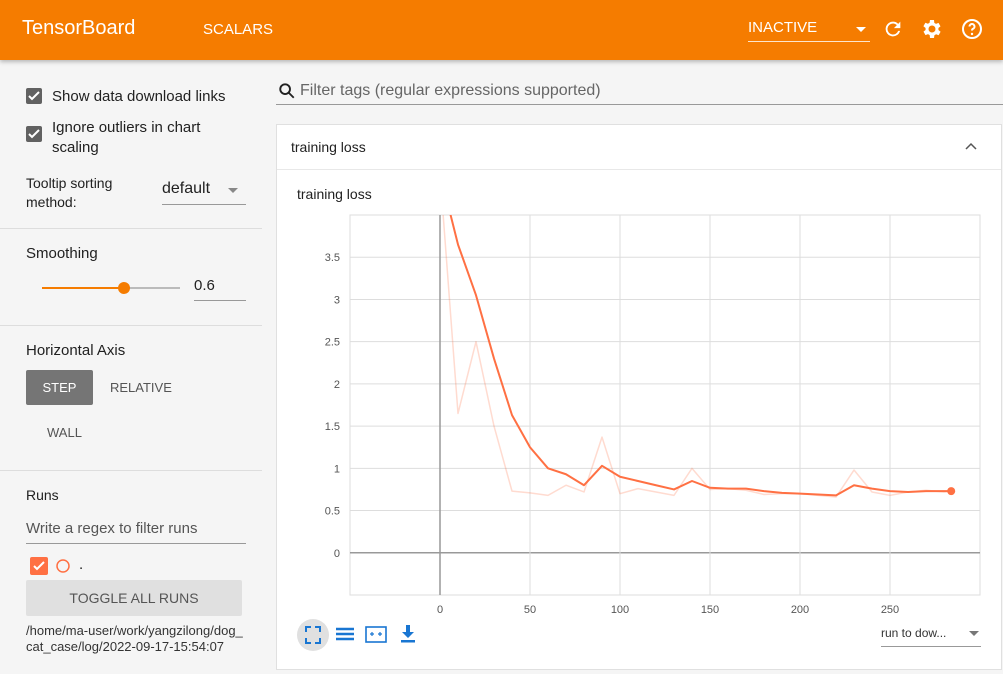 This screenshot has width=1003, height=674. What do you see at coordinates (932, 29) in the screenshot?
I see `settings-icon` at bounding box center [932, 29].